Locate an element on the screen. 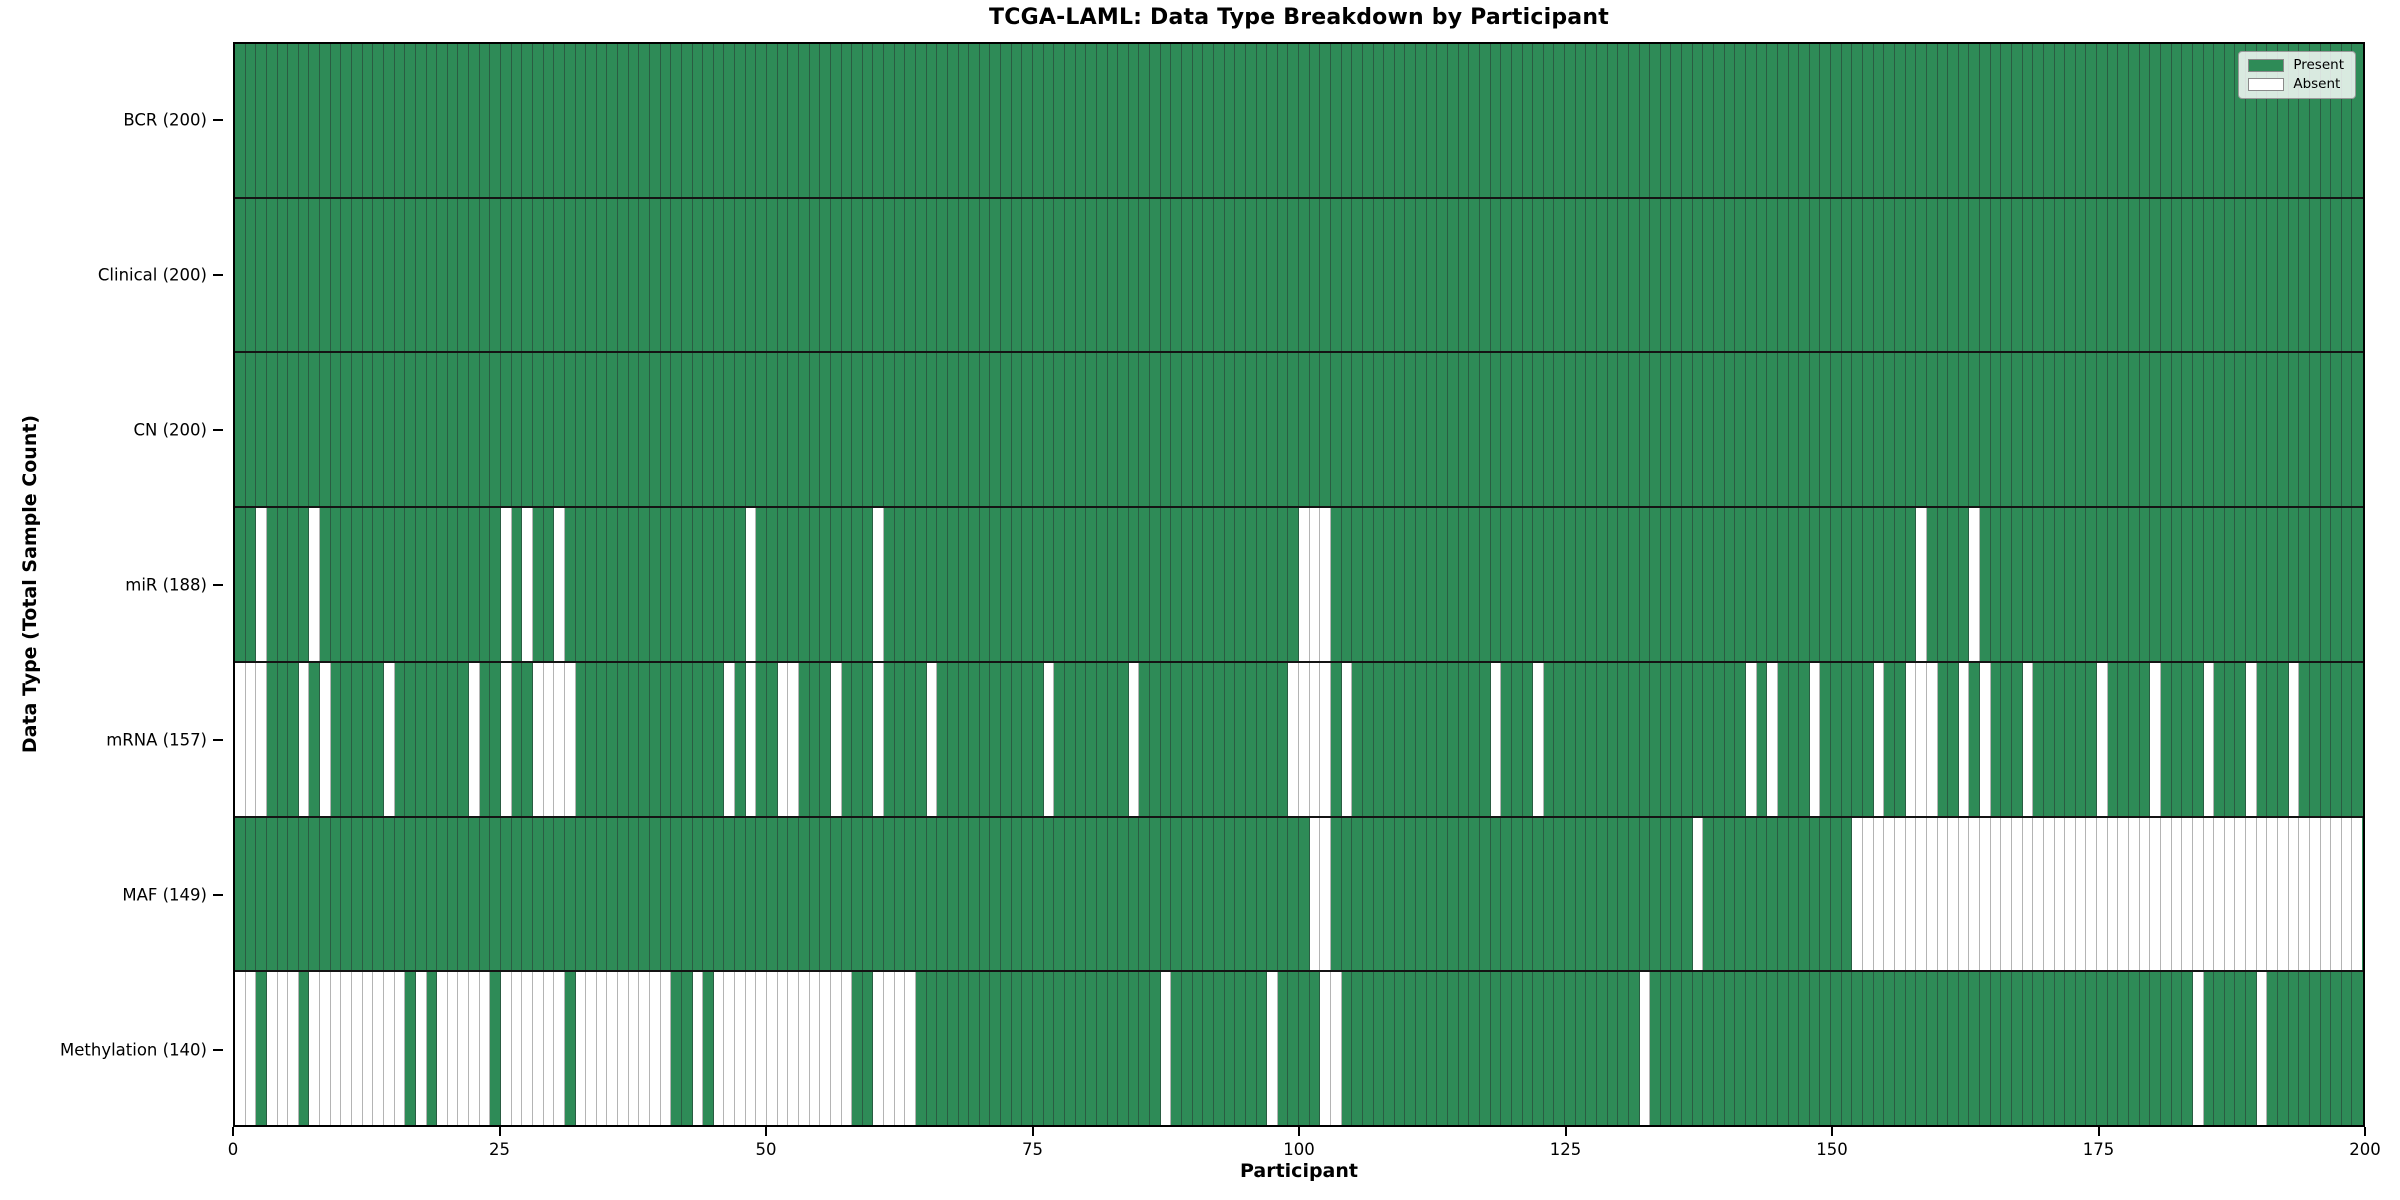  legend-entry-present: Present is located at coordinates (2296, 65).